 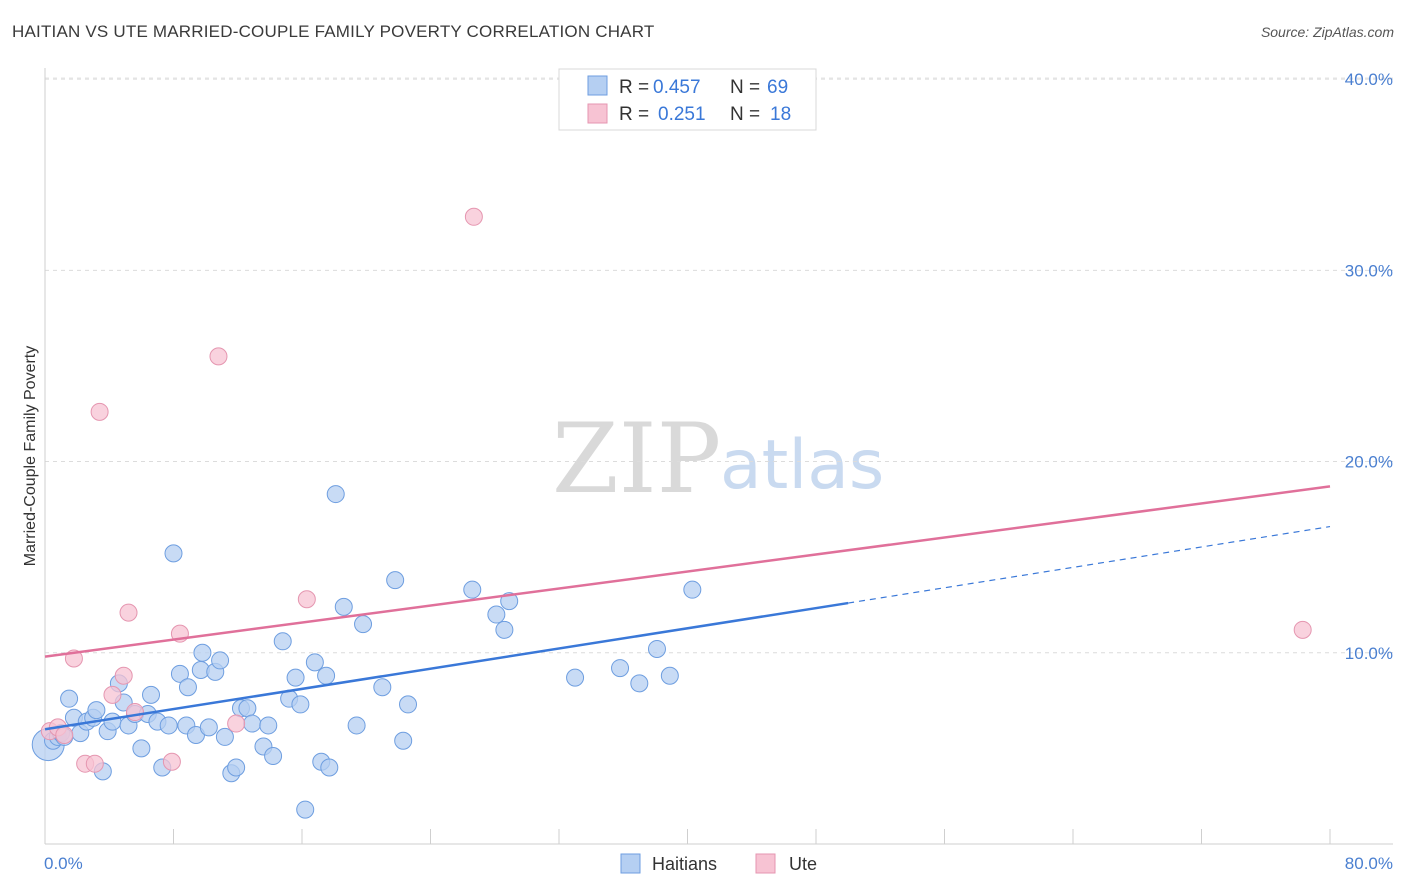 What do you see at coordinates (745, 114) in the screenshot?
I see `legend-n-label-2: N =` at bounding box center [745, 114].